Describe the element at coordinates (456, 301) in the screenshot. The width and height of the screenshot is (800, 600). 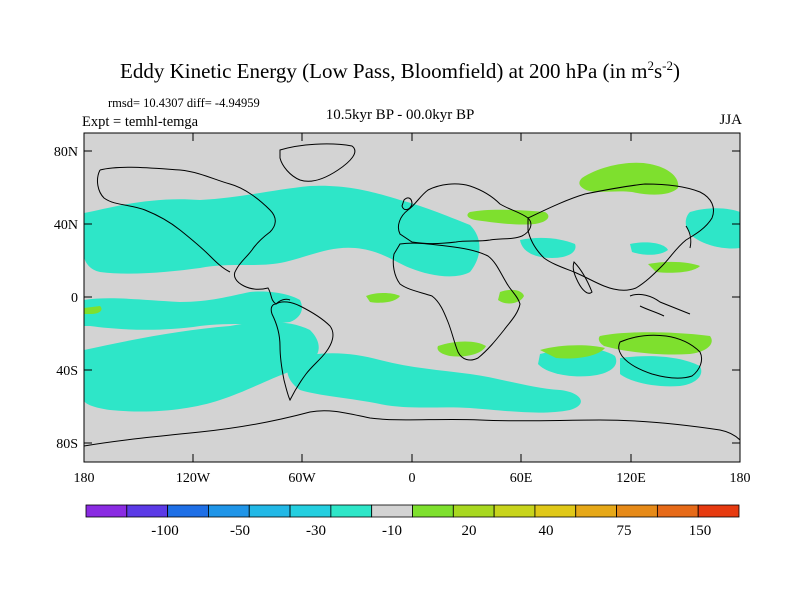
I see `africa-coast` at that location.